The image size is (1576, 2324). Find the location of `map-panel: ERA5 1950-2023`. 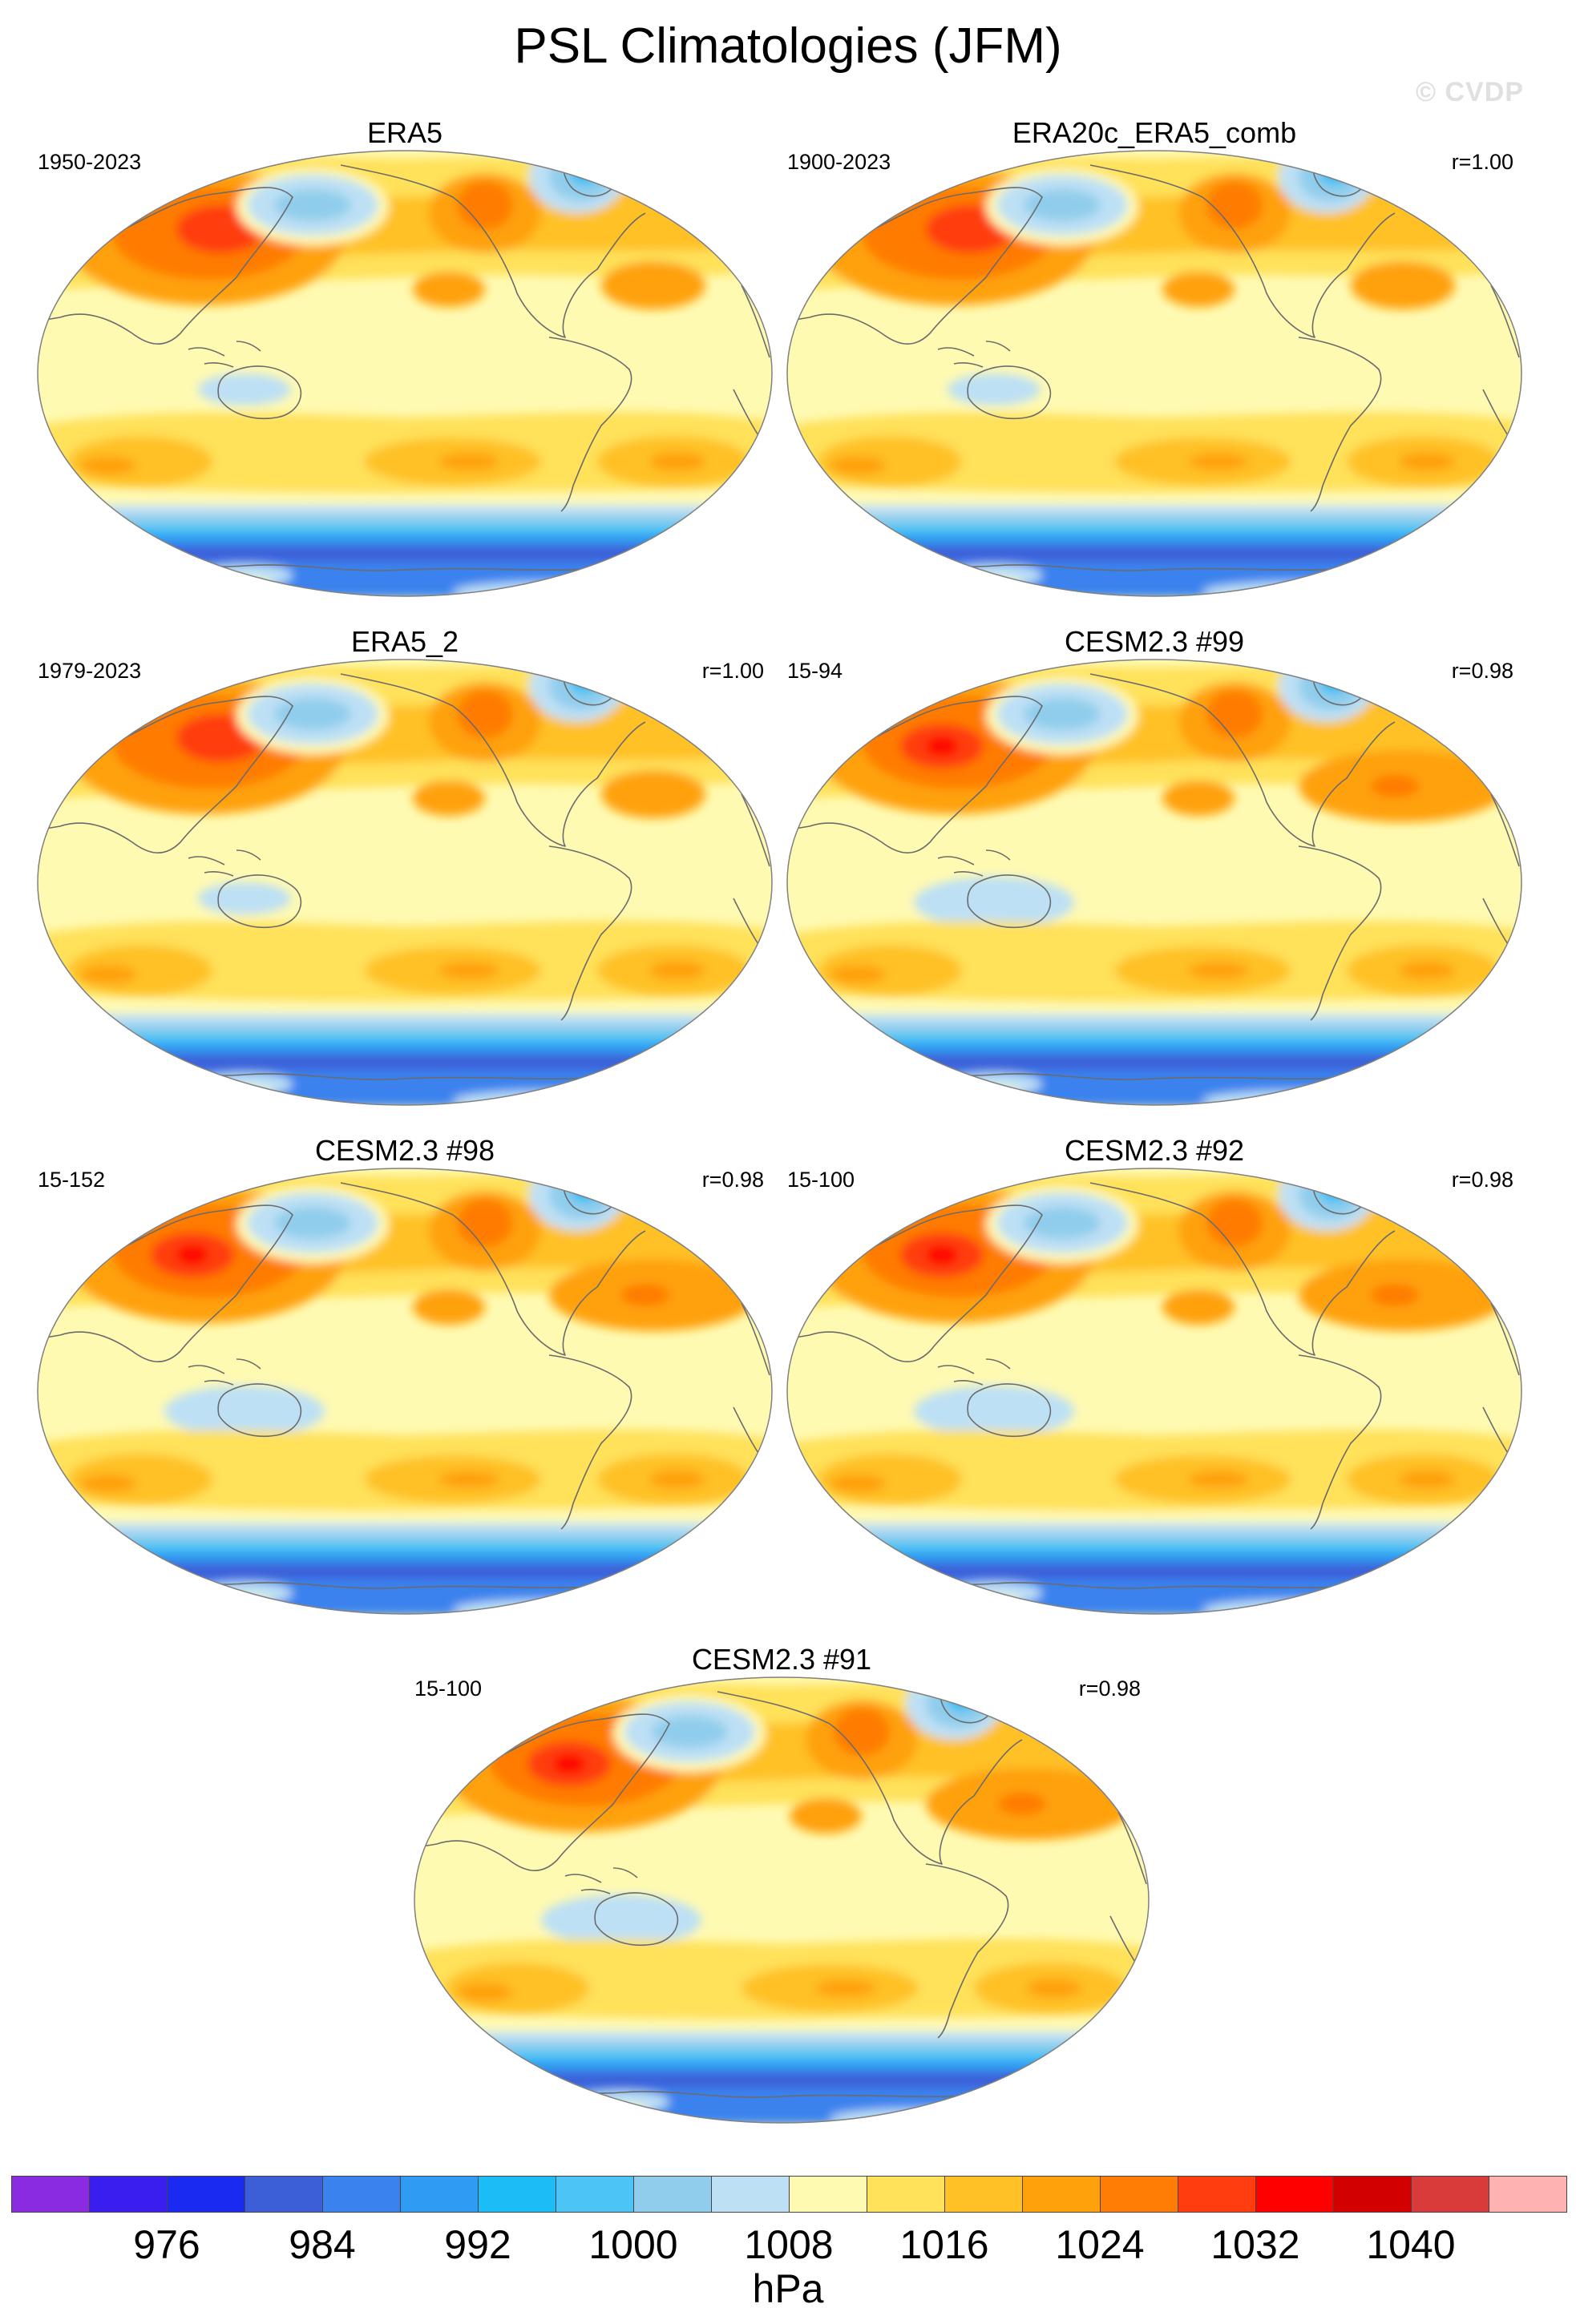

map-panel: ERA5 1950-2023 is located at coordinates (405, 354).